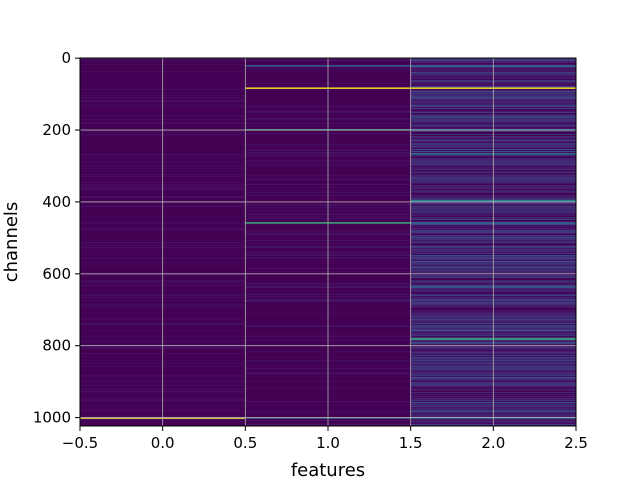  Describe the element at coordinates (411, 443) in the screenshot. I see `x-tick-label: 1.5` at that location.